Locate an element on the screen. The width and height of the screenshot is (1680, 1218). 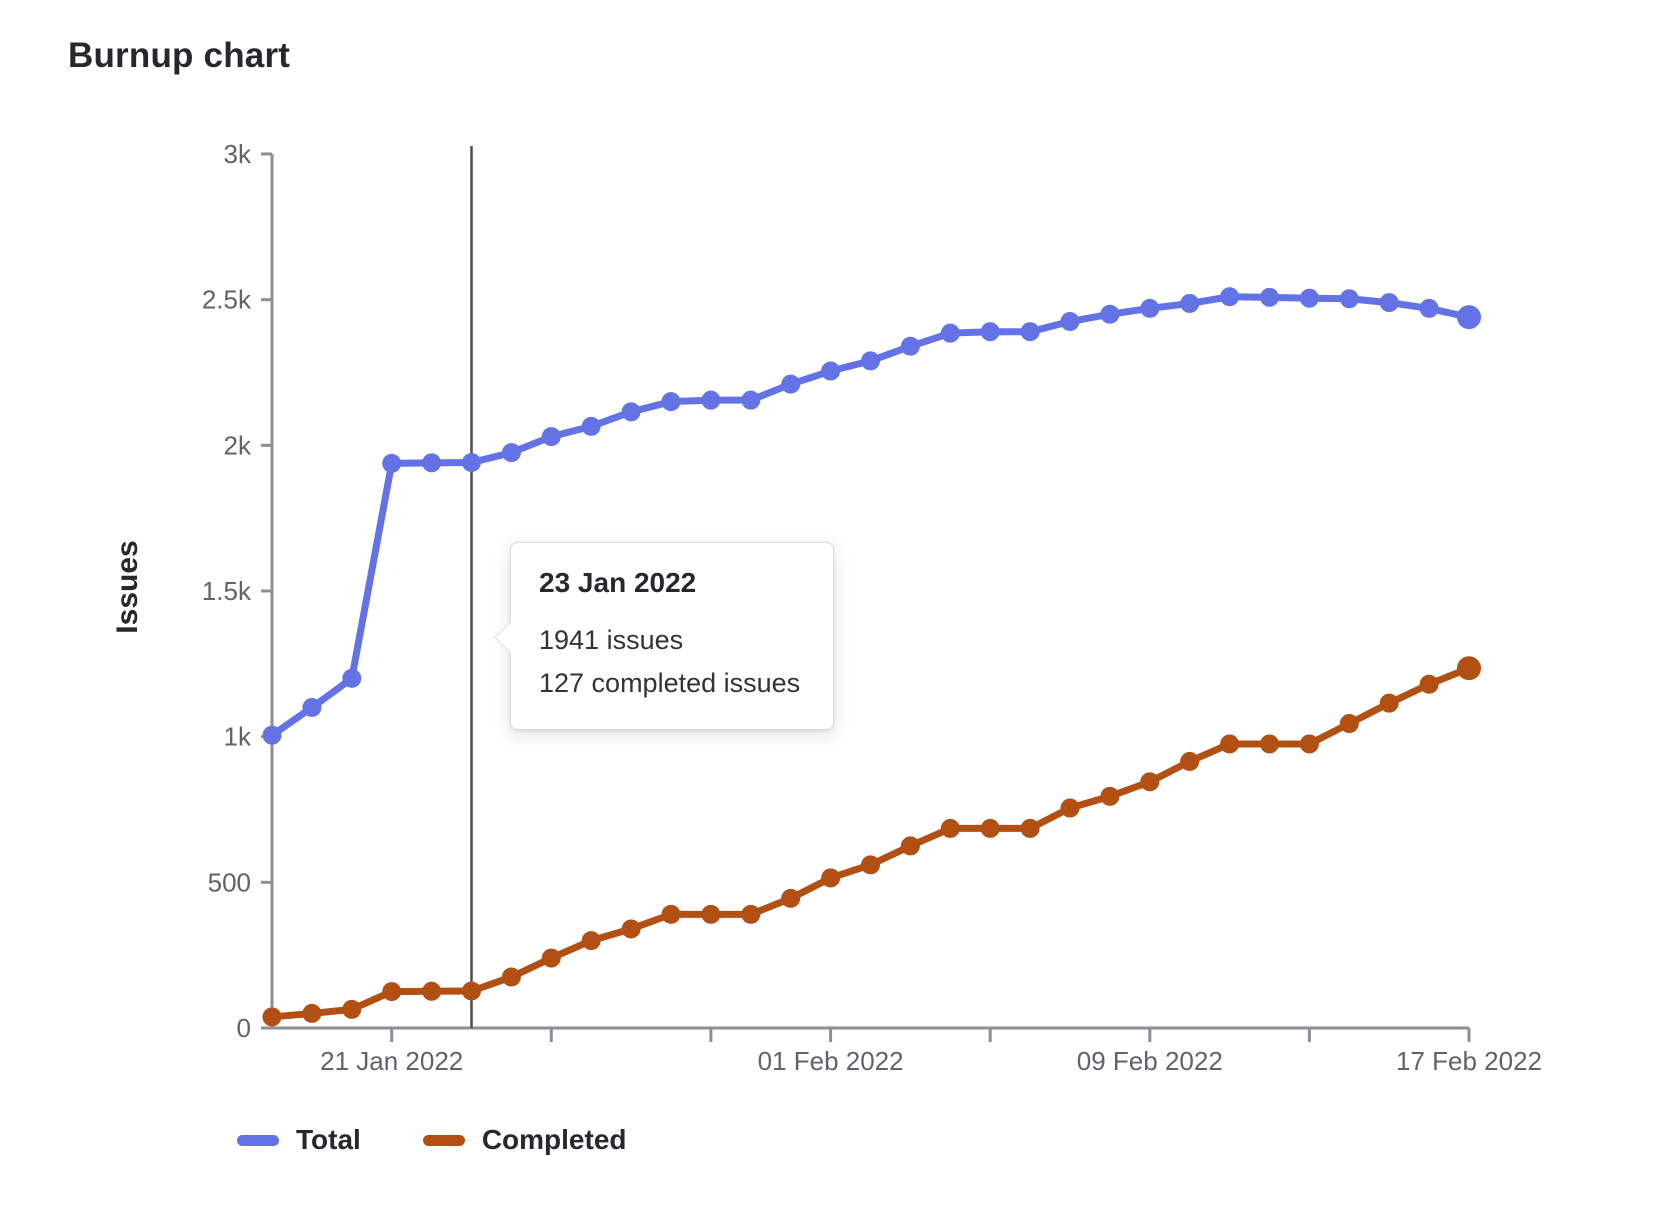
y-tick-label: 1k is located at coordinates (238, 737).